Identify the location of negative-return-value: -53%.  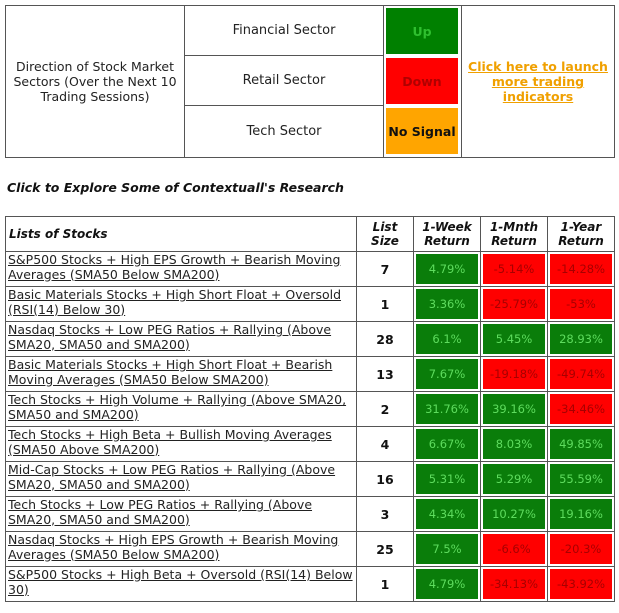
(581, 304).